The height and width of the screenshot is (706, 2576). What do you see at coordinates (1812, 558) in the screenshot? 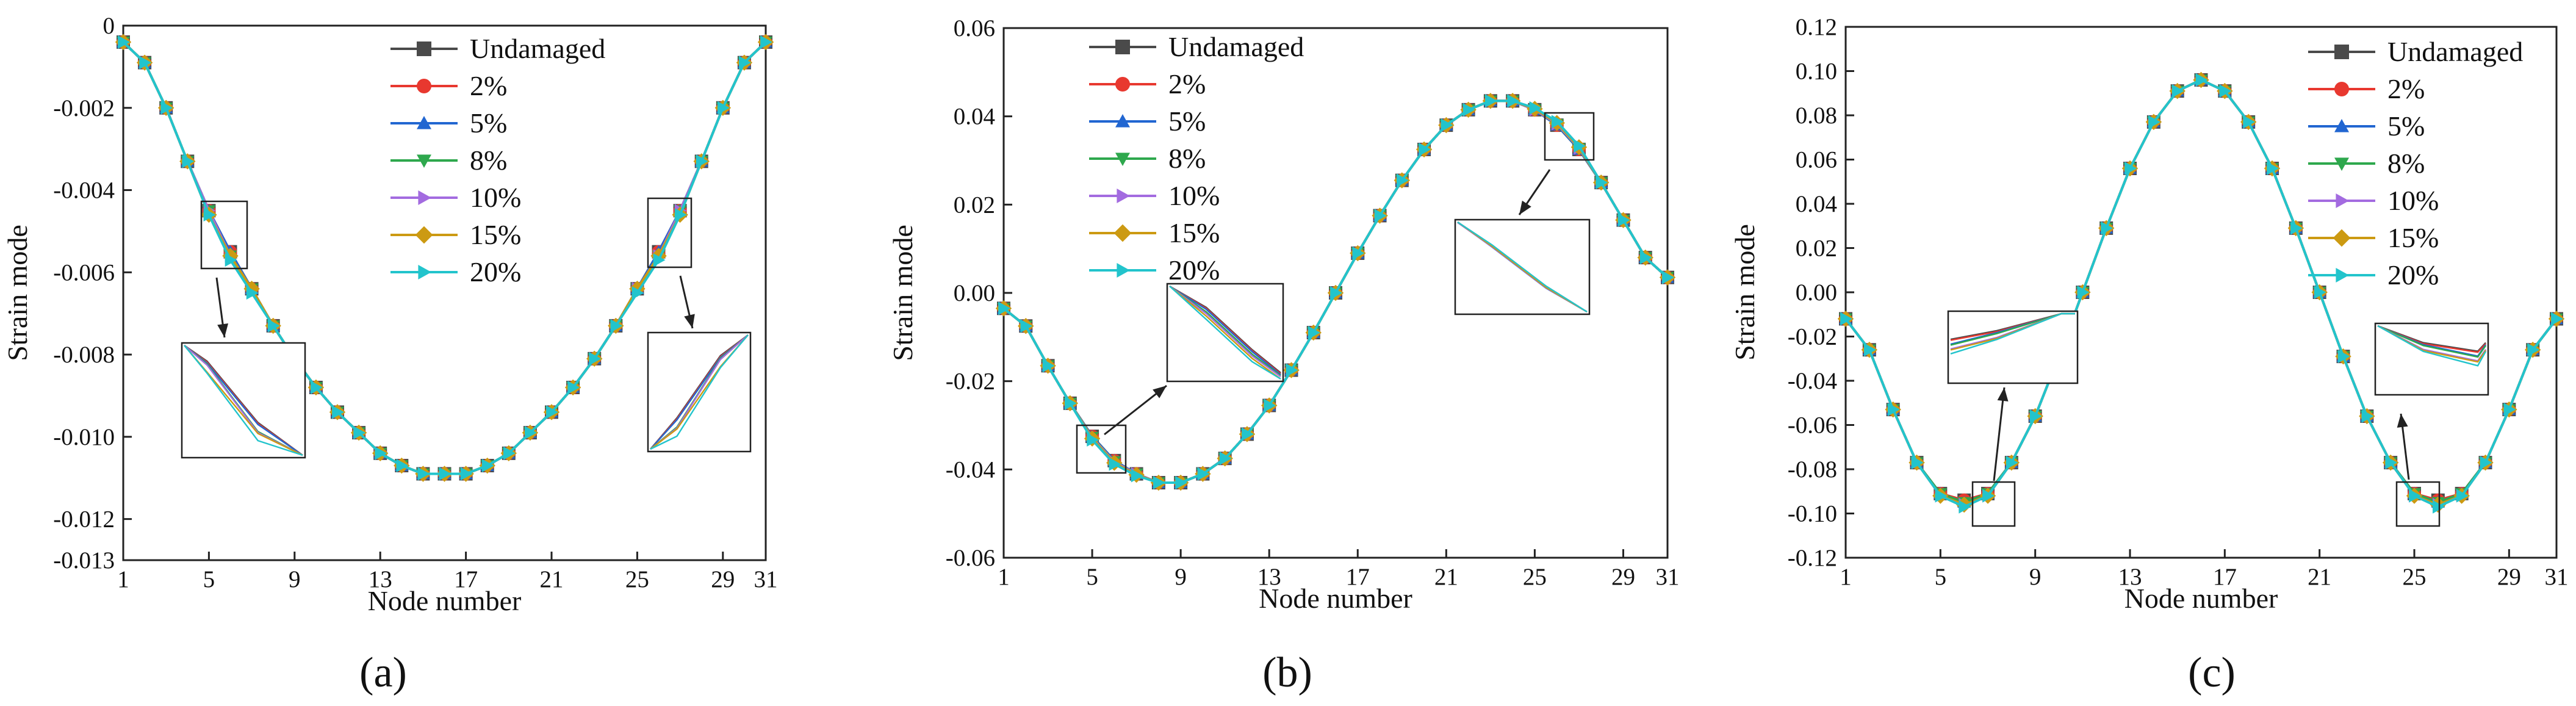
I see `y-tick-label: -0.12` at bounding box center [1812, 558].